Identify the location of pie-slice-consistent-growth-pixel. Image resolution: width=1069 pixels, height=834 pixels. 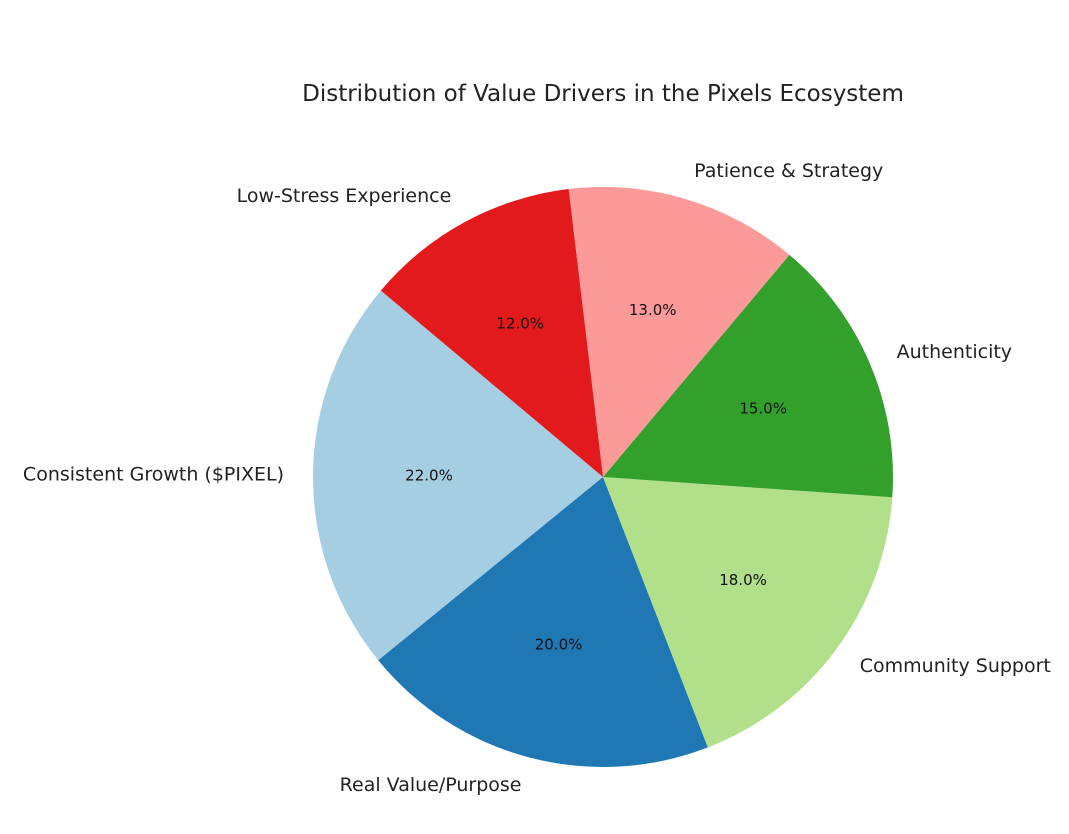
(458, 475).